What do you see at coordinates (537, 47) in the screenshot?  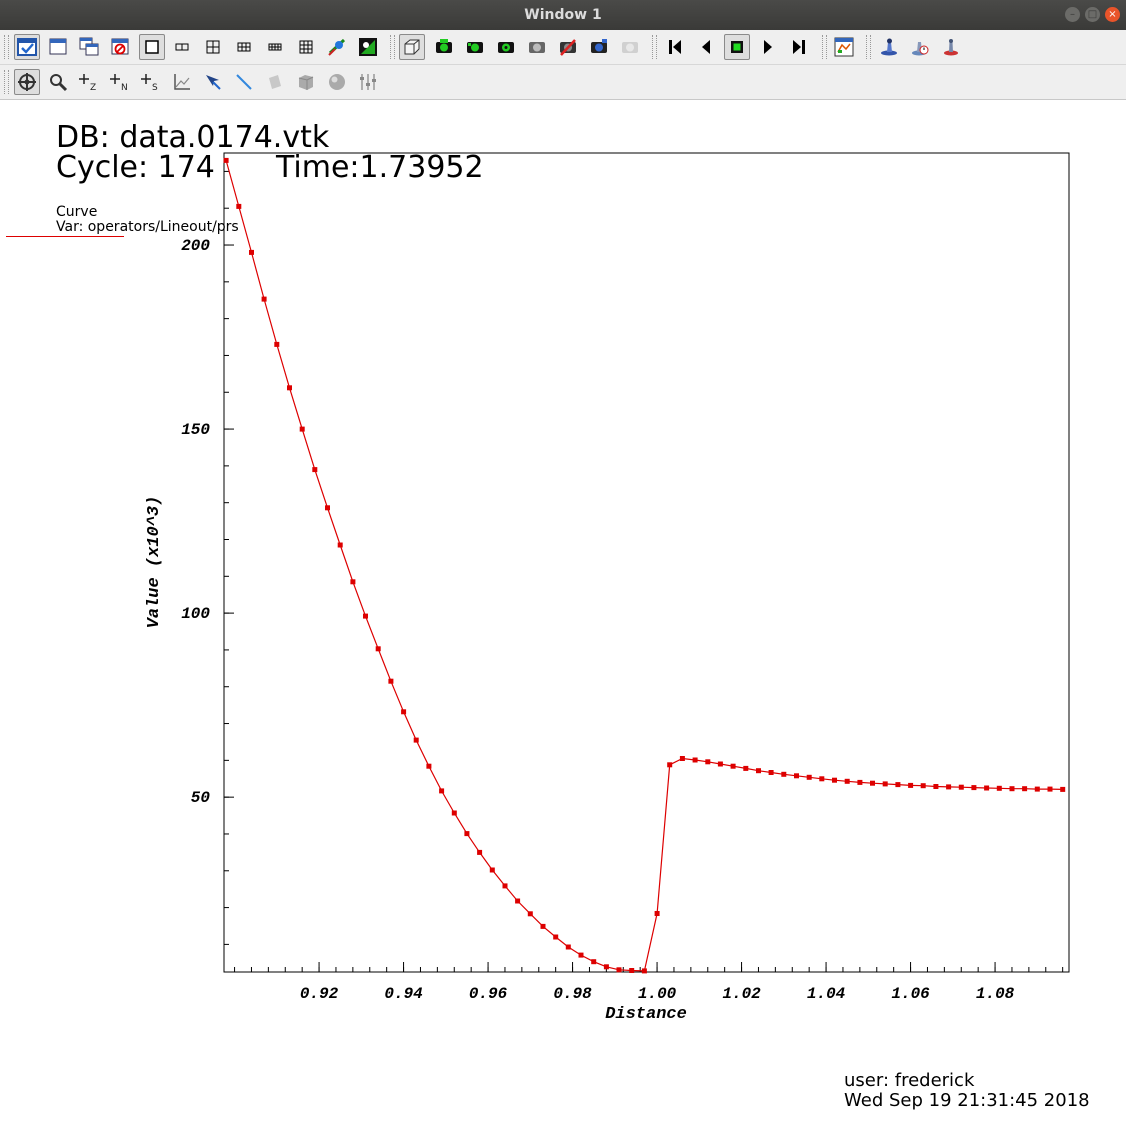 I see `camera-grey-button` at bounding box center [537, 47].